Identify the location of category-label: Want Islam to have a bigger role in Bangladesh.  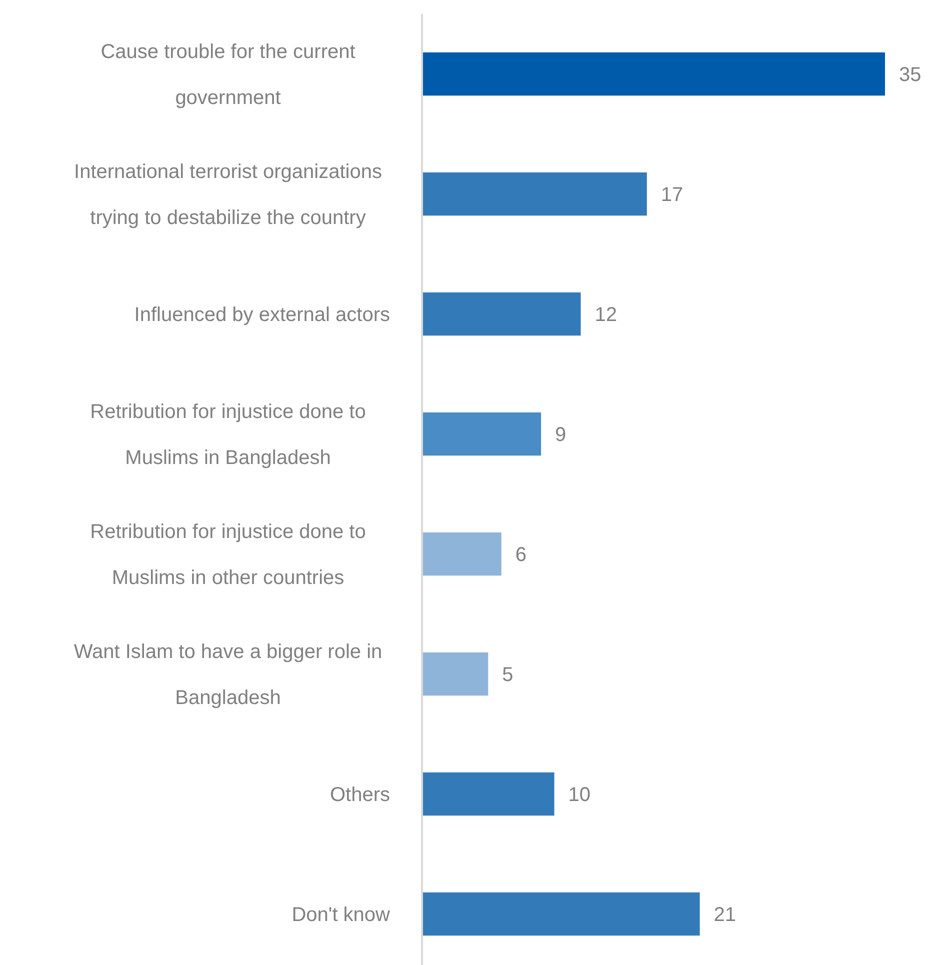
(228, 675).